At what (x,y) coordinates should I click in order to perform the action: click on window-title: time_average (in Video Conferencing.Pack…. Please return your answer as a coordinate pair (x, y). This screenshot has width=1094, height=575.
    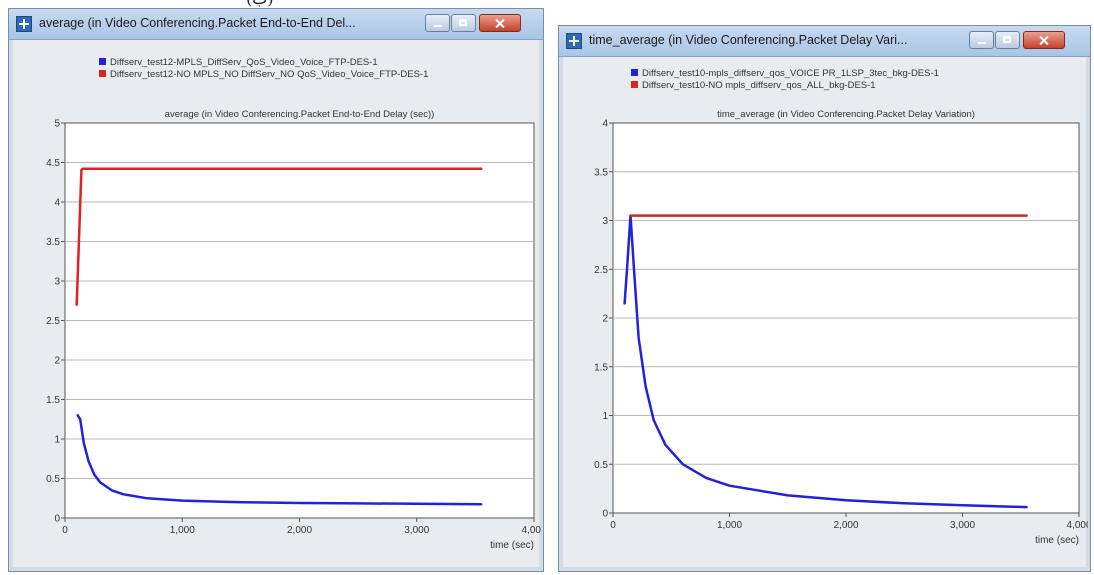
    Looking at the image, I should click on (748, 40).